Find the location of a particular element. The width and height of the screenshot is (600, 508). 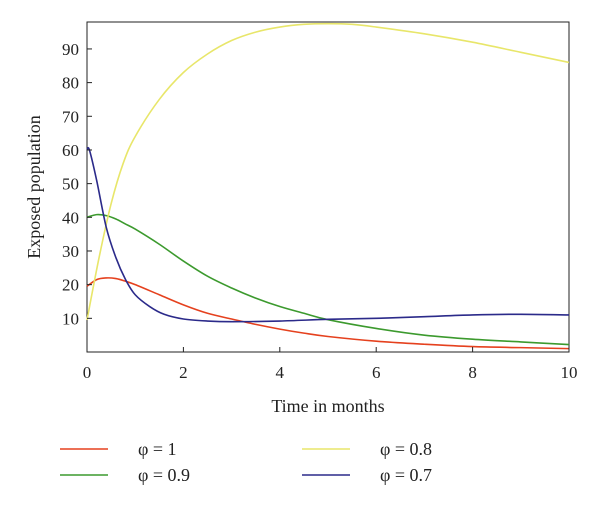

legend-label-4: φ = 0.7 is located at coordinates (406, 475).